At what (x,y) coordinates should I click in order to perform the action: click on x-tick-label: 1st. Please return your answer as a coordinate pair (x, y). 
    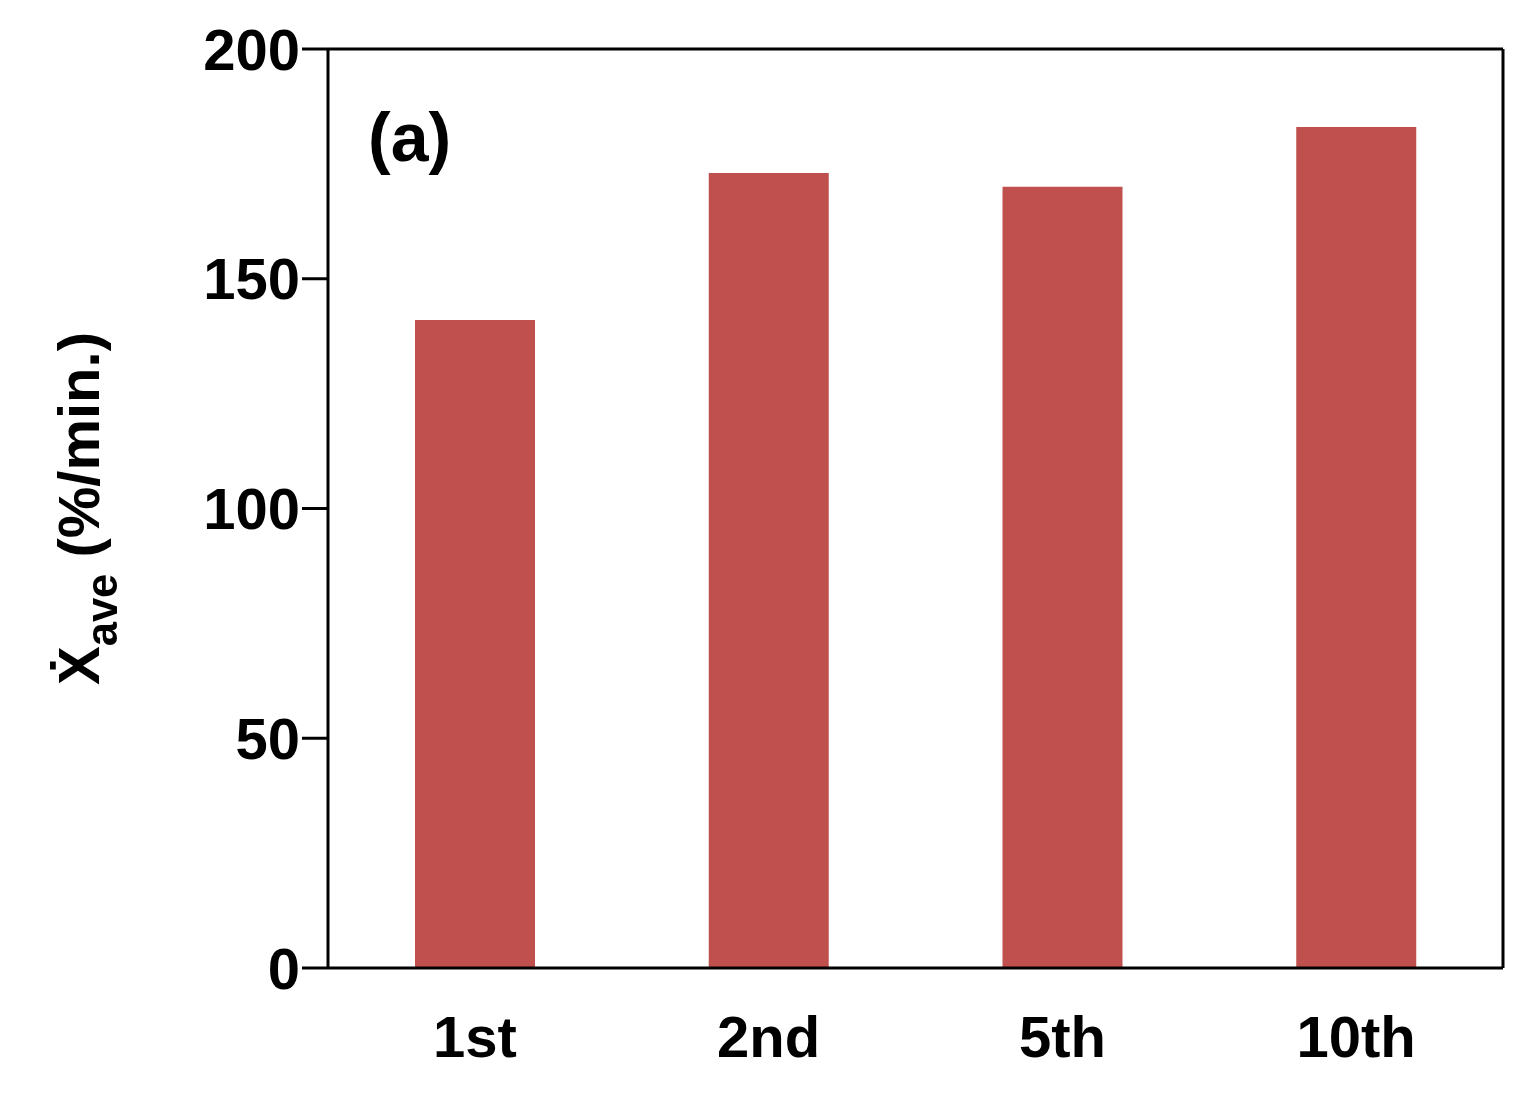
    Looking at the image, I should click on (474, 1037).